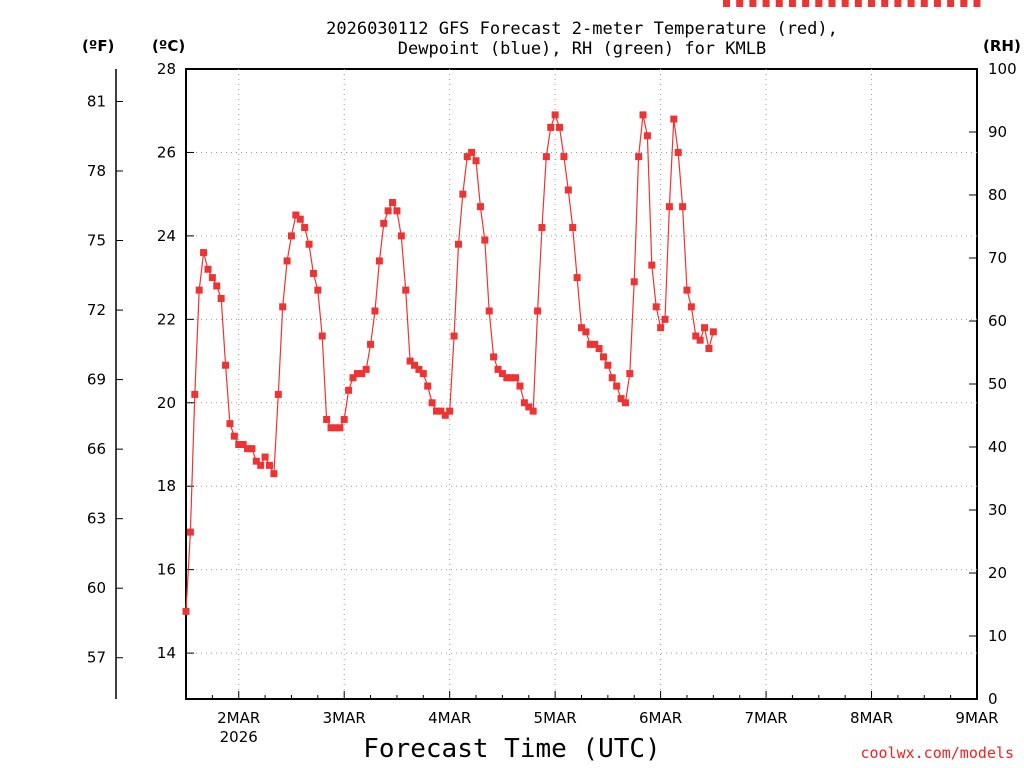  I want to click on x-tick-label: 8MAR, so click(871, 718).